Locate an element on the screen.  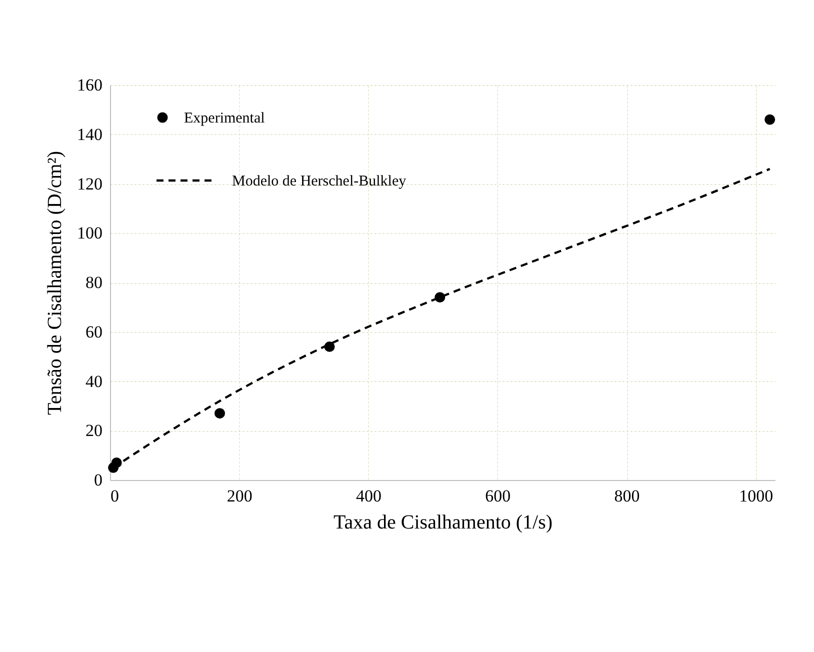
x-tick-label: 0 is located at coordinates (114, 496).